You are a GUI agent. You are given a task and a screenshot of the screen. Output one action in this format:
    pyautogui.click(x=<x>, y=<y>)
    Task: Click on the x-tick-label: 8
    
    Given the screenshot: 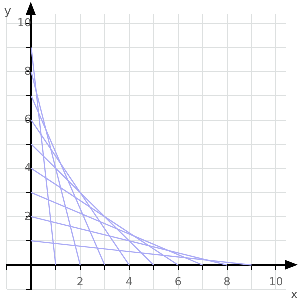 What is the action you would take?
    pyautogui.click(x=227, y=282)
    